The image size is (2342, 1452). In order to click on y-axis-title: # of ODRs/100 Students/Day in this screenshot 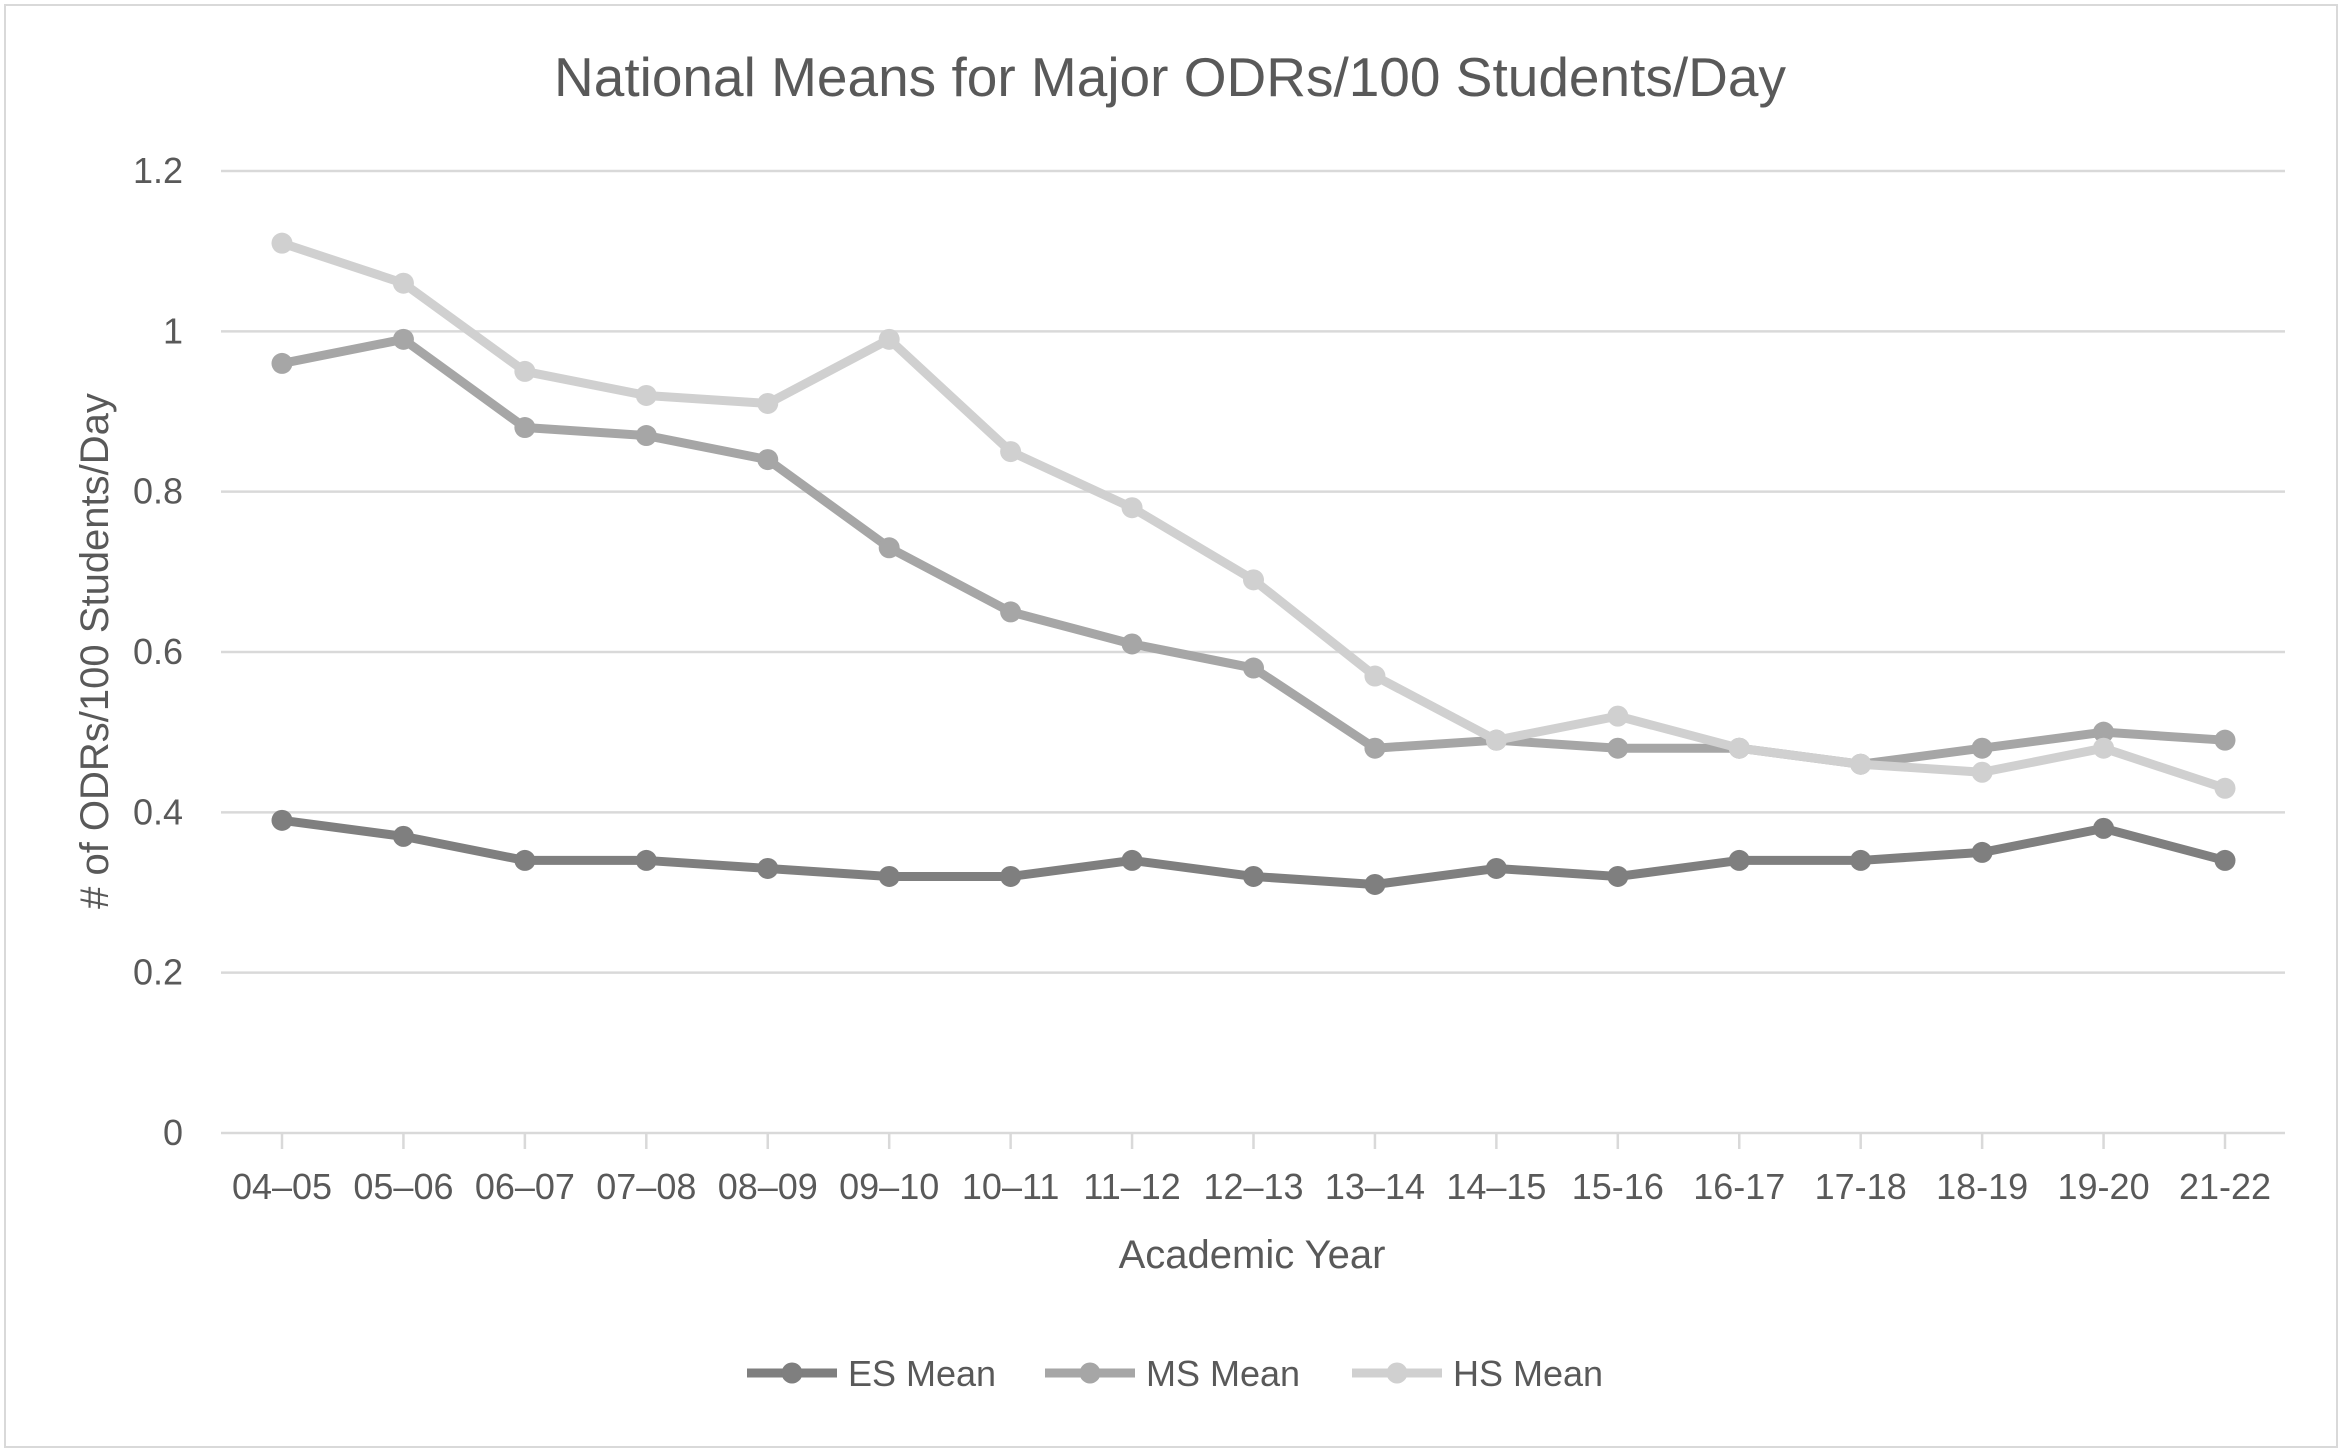, I will do `click(95, 651)`.